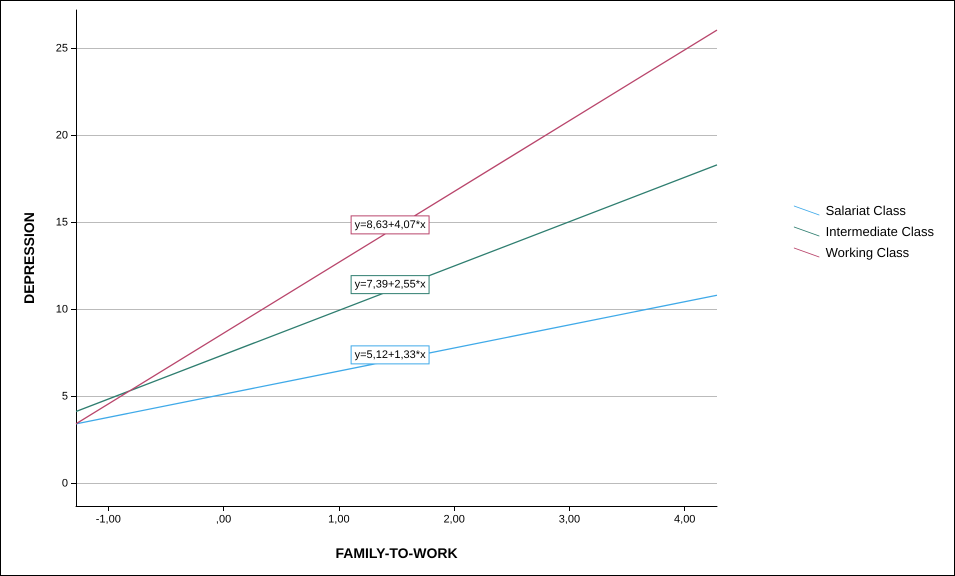 This screenshot has height=576, width=955. Describe the element at coordinates (880, 231) in the screenshot. I see `legend-label: Intermediate Class` at that location.